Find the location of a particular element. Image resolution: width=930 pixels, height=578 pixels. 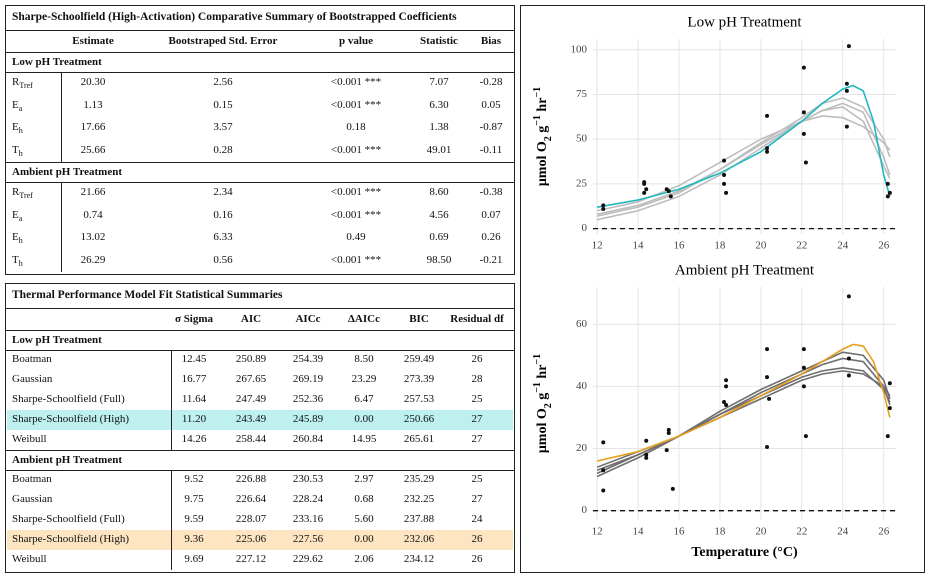

table-cell: 228.07 is located at coordinates (251, 519).